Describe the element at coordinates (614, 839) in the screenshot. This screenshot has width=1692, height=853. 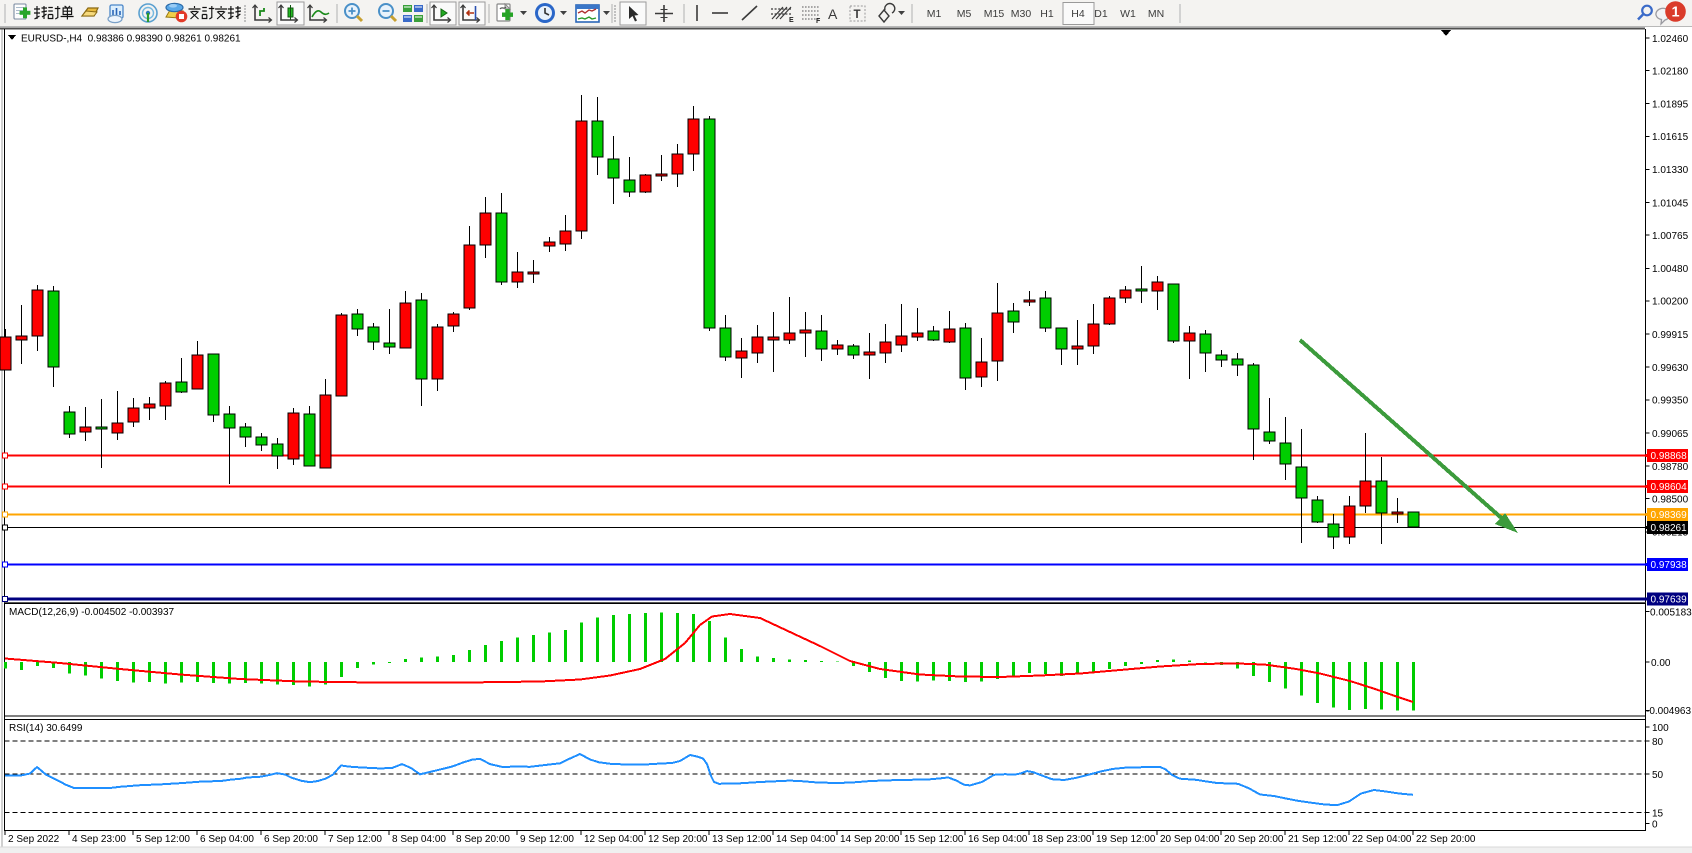
I see `svg-text: 12 Sep 04:00` at that location.